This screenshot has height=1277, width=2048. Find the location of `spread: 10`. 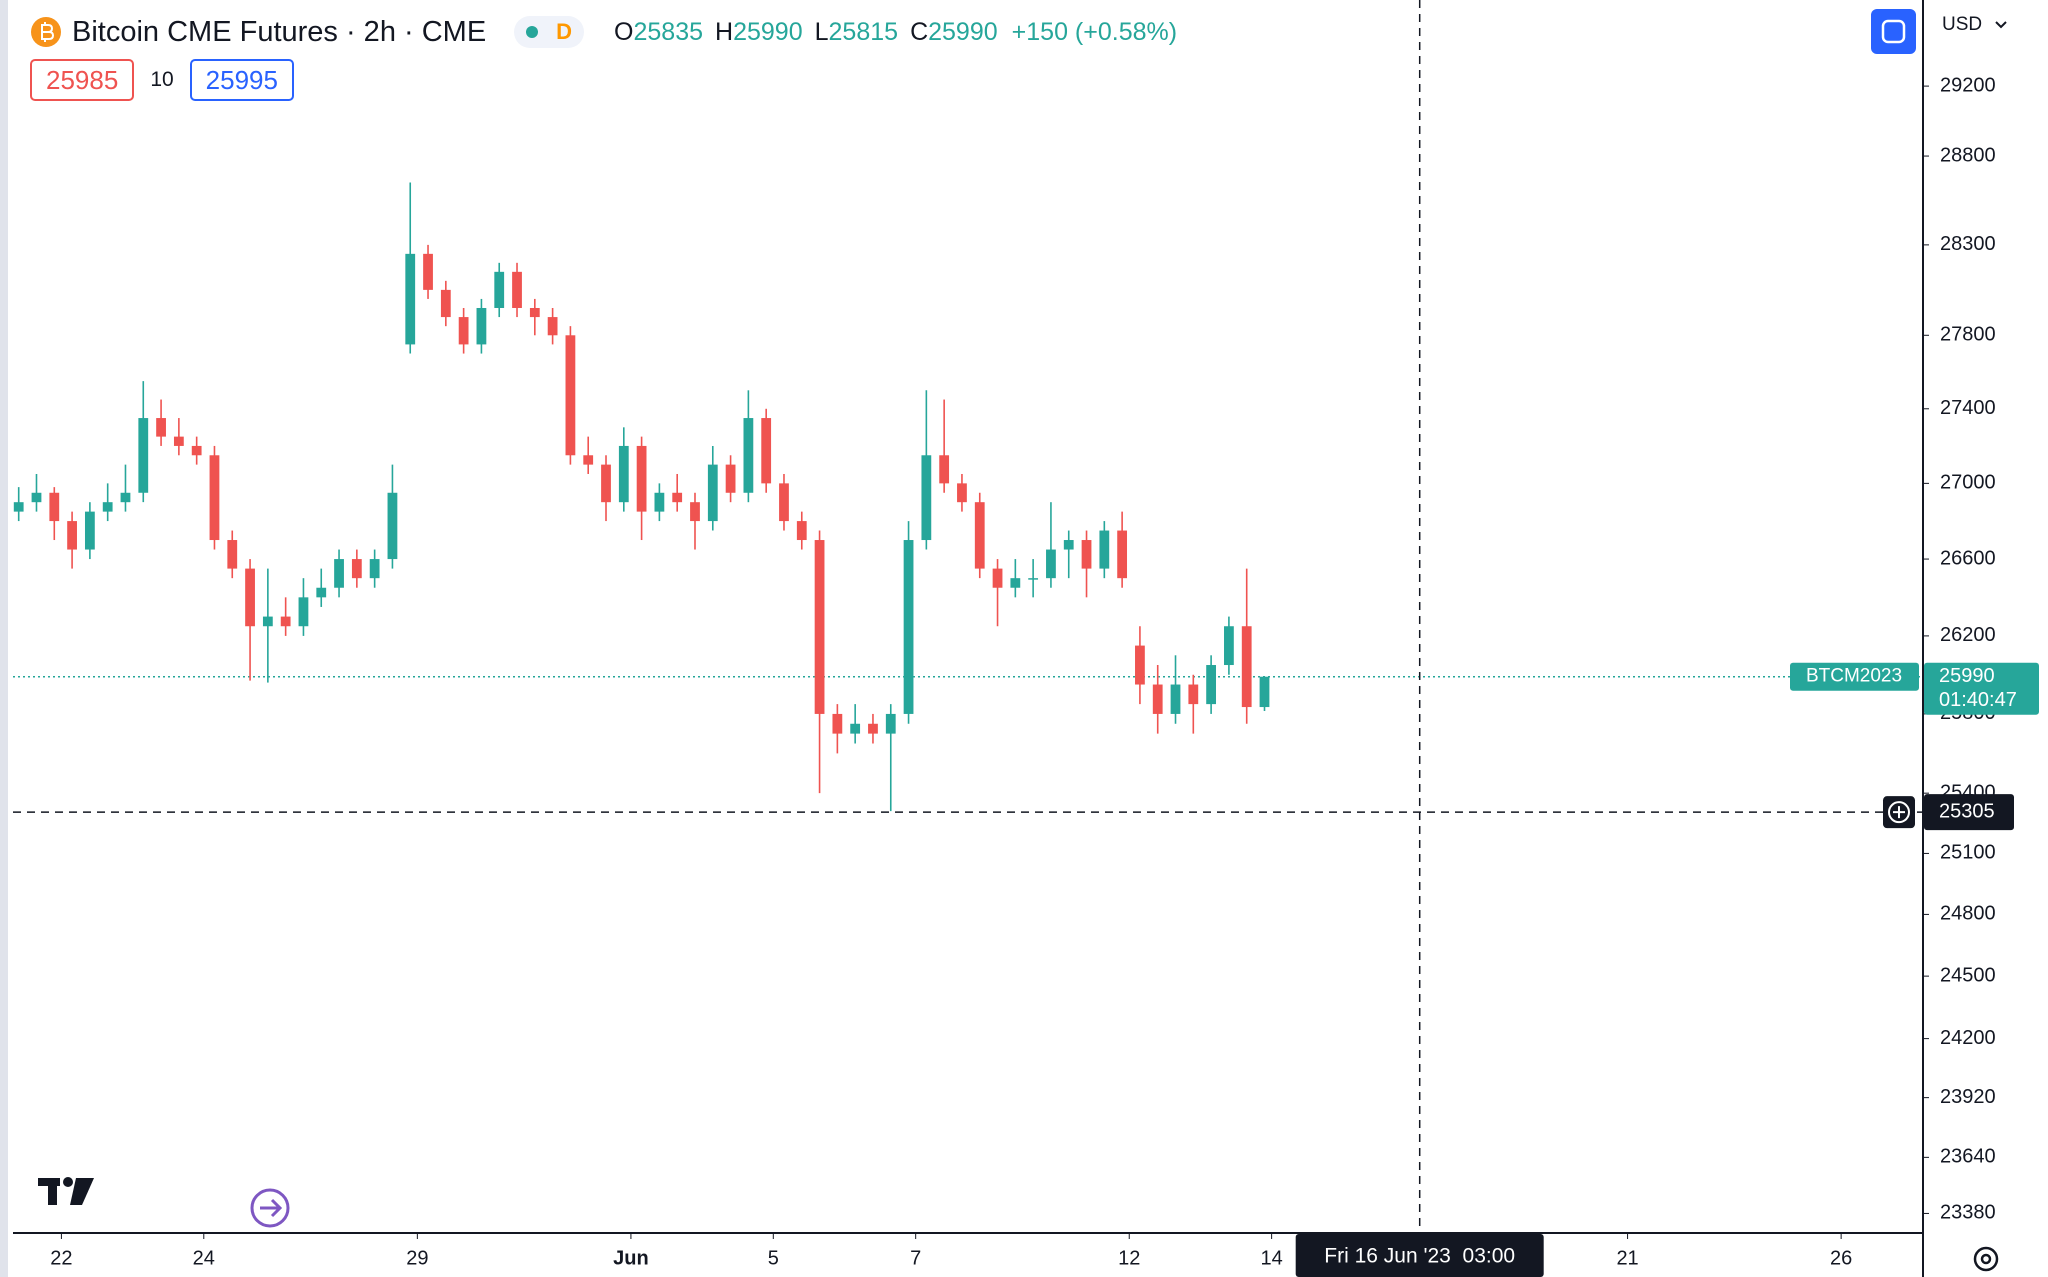

spread: 10 is located at coordinates (162, 79).